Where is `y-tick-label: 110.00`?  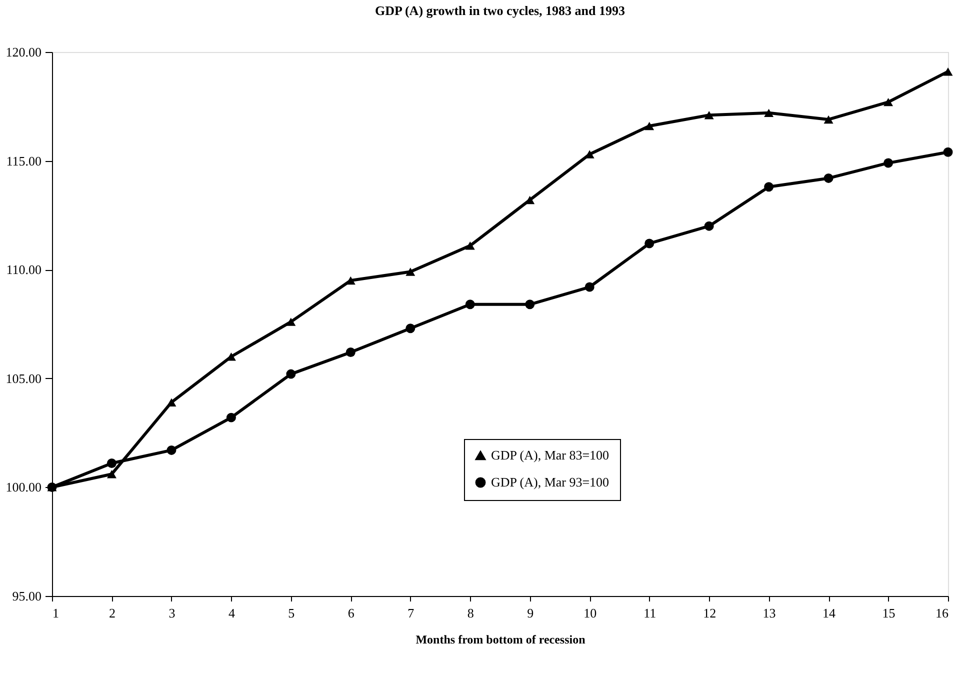
y-tick-label: 110.00 is located at coordinates (24, 270).